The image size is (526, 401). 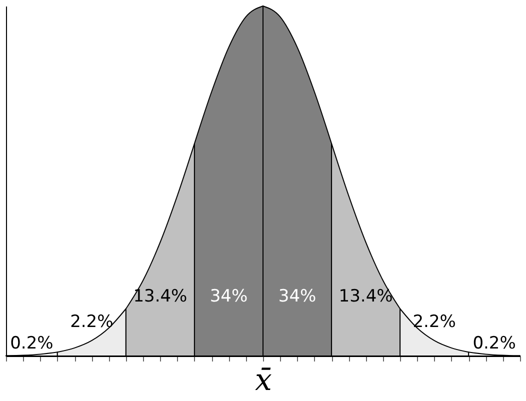 What do you see at coordinates (263, 380) in the screenshot?
I see `x-axis-title: x̄` at bounding box center [263, 380].